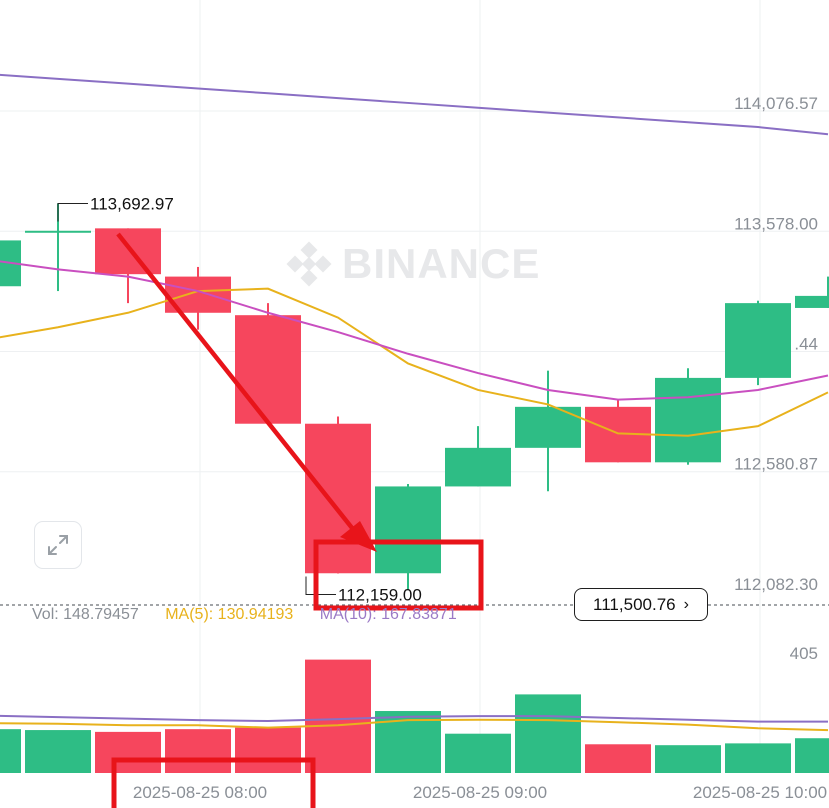 This screenshot has height=808, width=829. Describe the element at coordinates (72, 212) in the screenshot. I see `high-marker-line` at that location.